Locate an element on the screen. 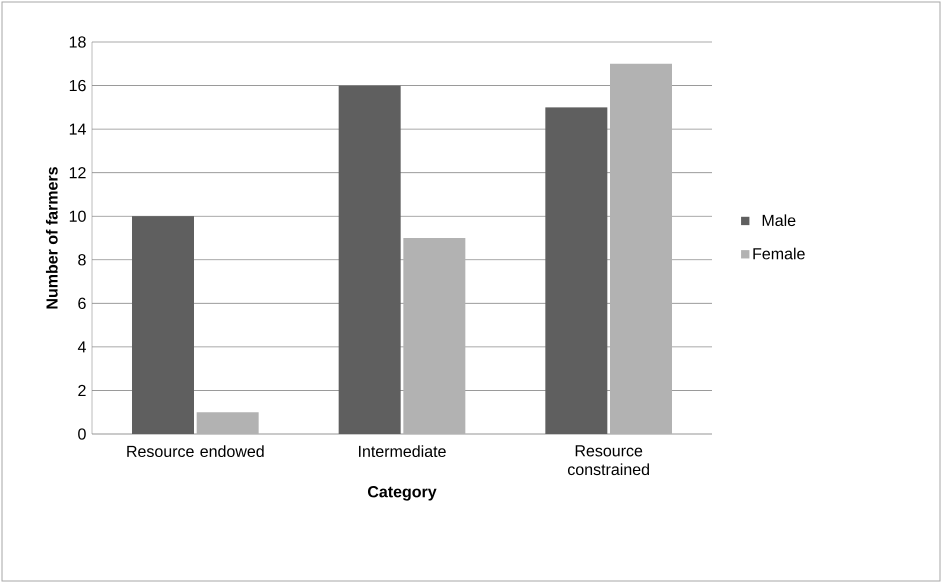 This screenshot has width=942, height=583. y-tick-label: 16 is located at coordinates (78, 86).